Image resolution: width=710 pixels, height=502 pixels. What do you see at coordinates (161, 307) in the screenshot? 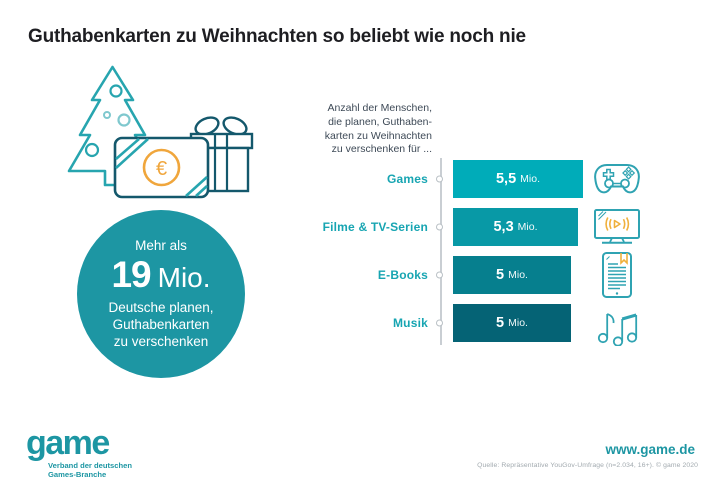
I see `stat-line-1: Deutsche planen,` at bounding box center [161, 307].